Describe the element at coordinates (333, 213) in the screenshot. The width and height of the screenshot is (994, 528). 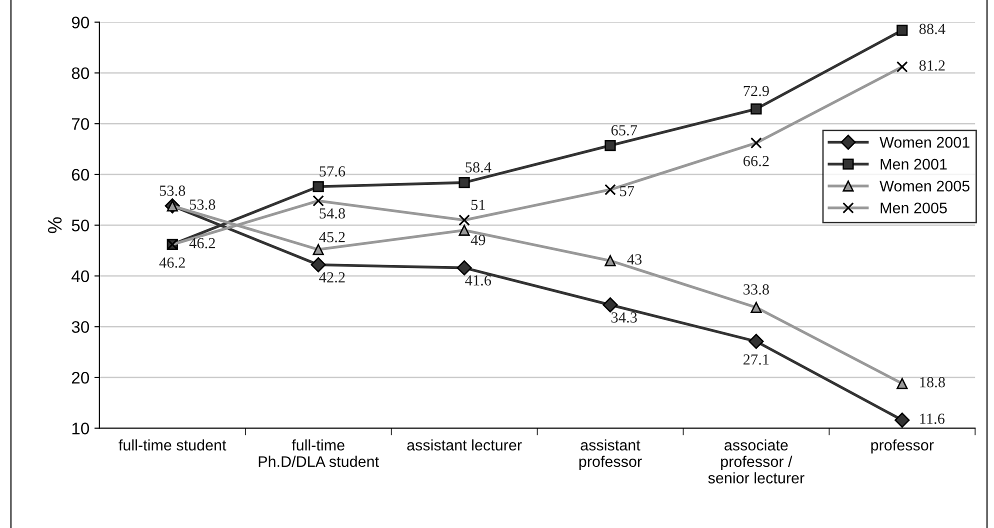
I see `data-label: 54.8` at that location.